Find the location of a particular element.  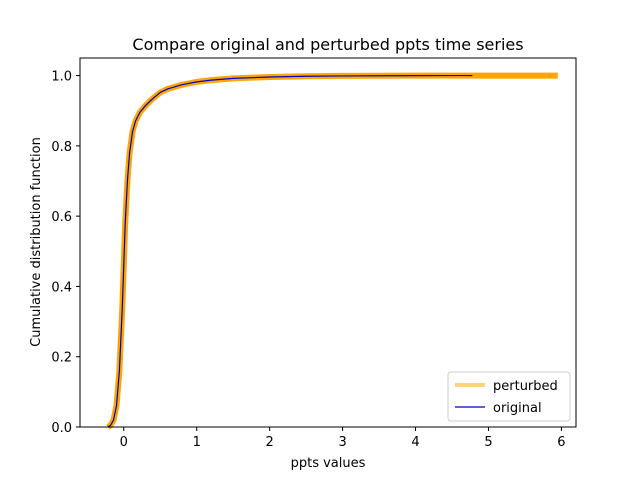

x-tick-label: 1 is located at coordinates (197, 442).